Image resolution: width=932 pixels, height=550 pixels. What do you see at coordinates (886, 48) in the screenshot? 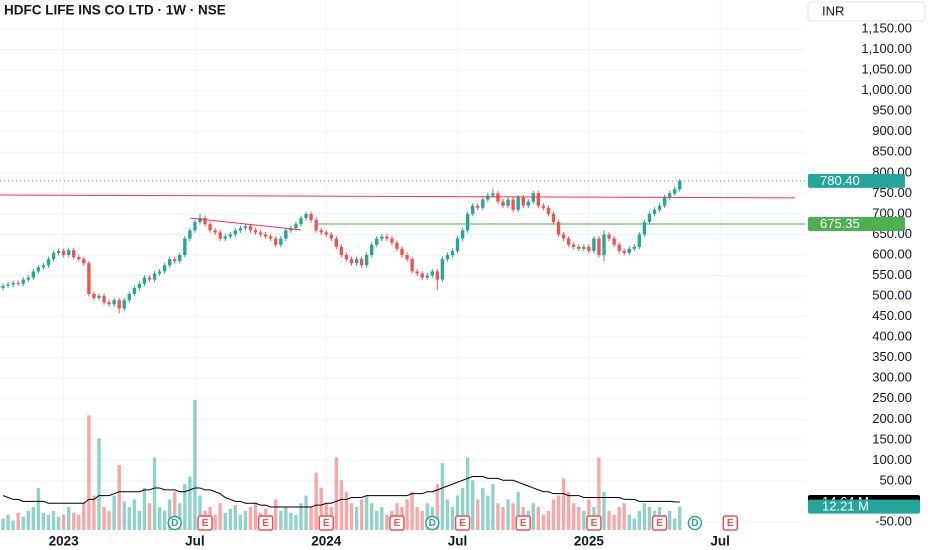
I see `y-tick-label: 1,100.00` at bounding box center [886, 48].